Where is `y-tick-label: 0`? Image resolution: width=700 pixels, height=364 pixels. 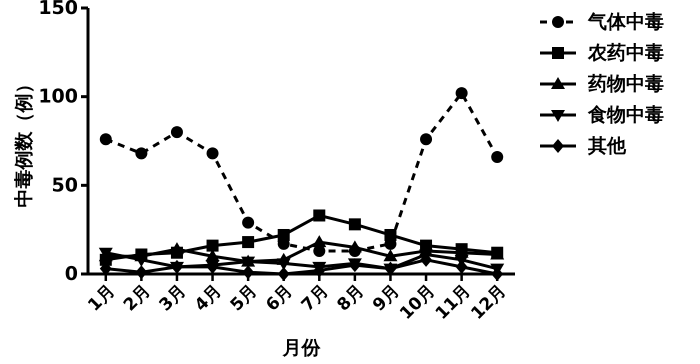
y-tick-label: 0 is located at coordinates (71, 274).